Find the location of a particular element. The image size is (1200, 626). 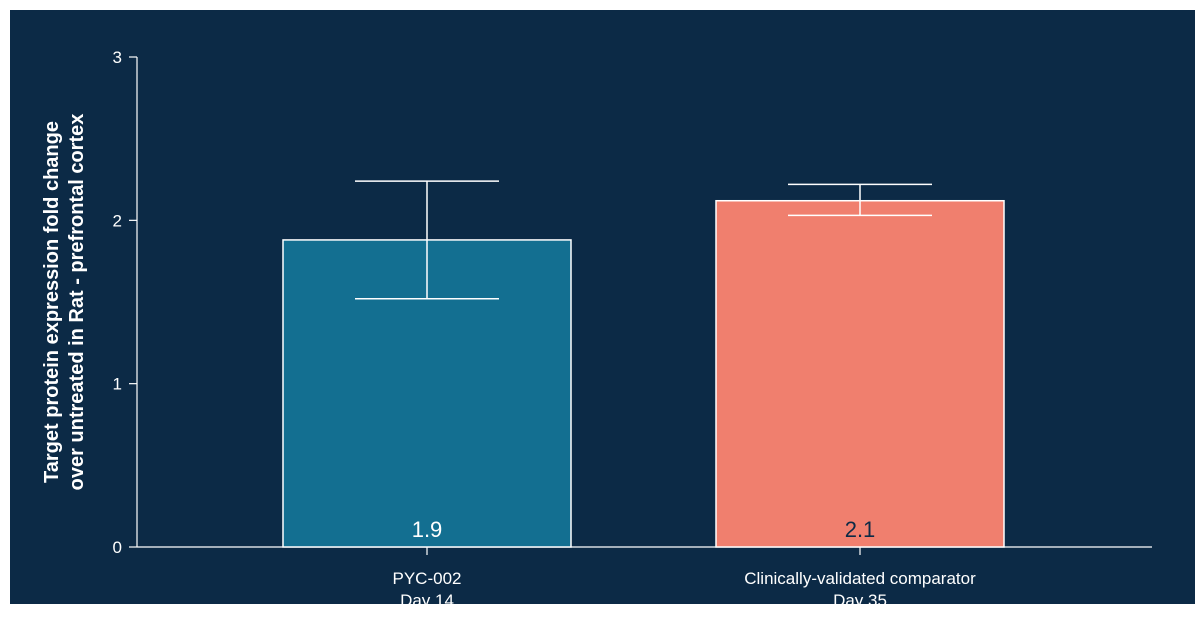

y-axis-label-line1: Target protein expression fold change is located at coordinates (52, 302).